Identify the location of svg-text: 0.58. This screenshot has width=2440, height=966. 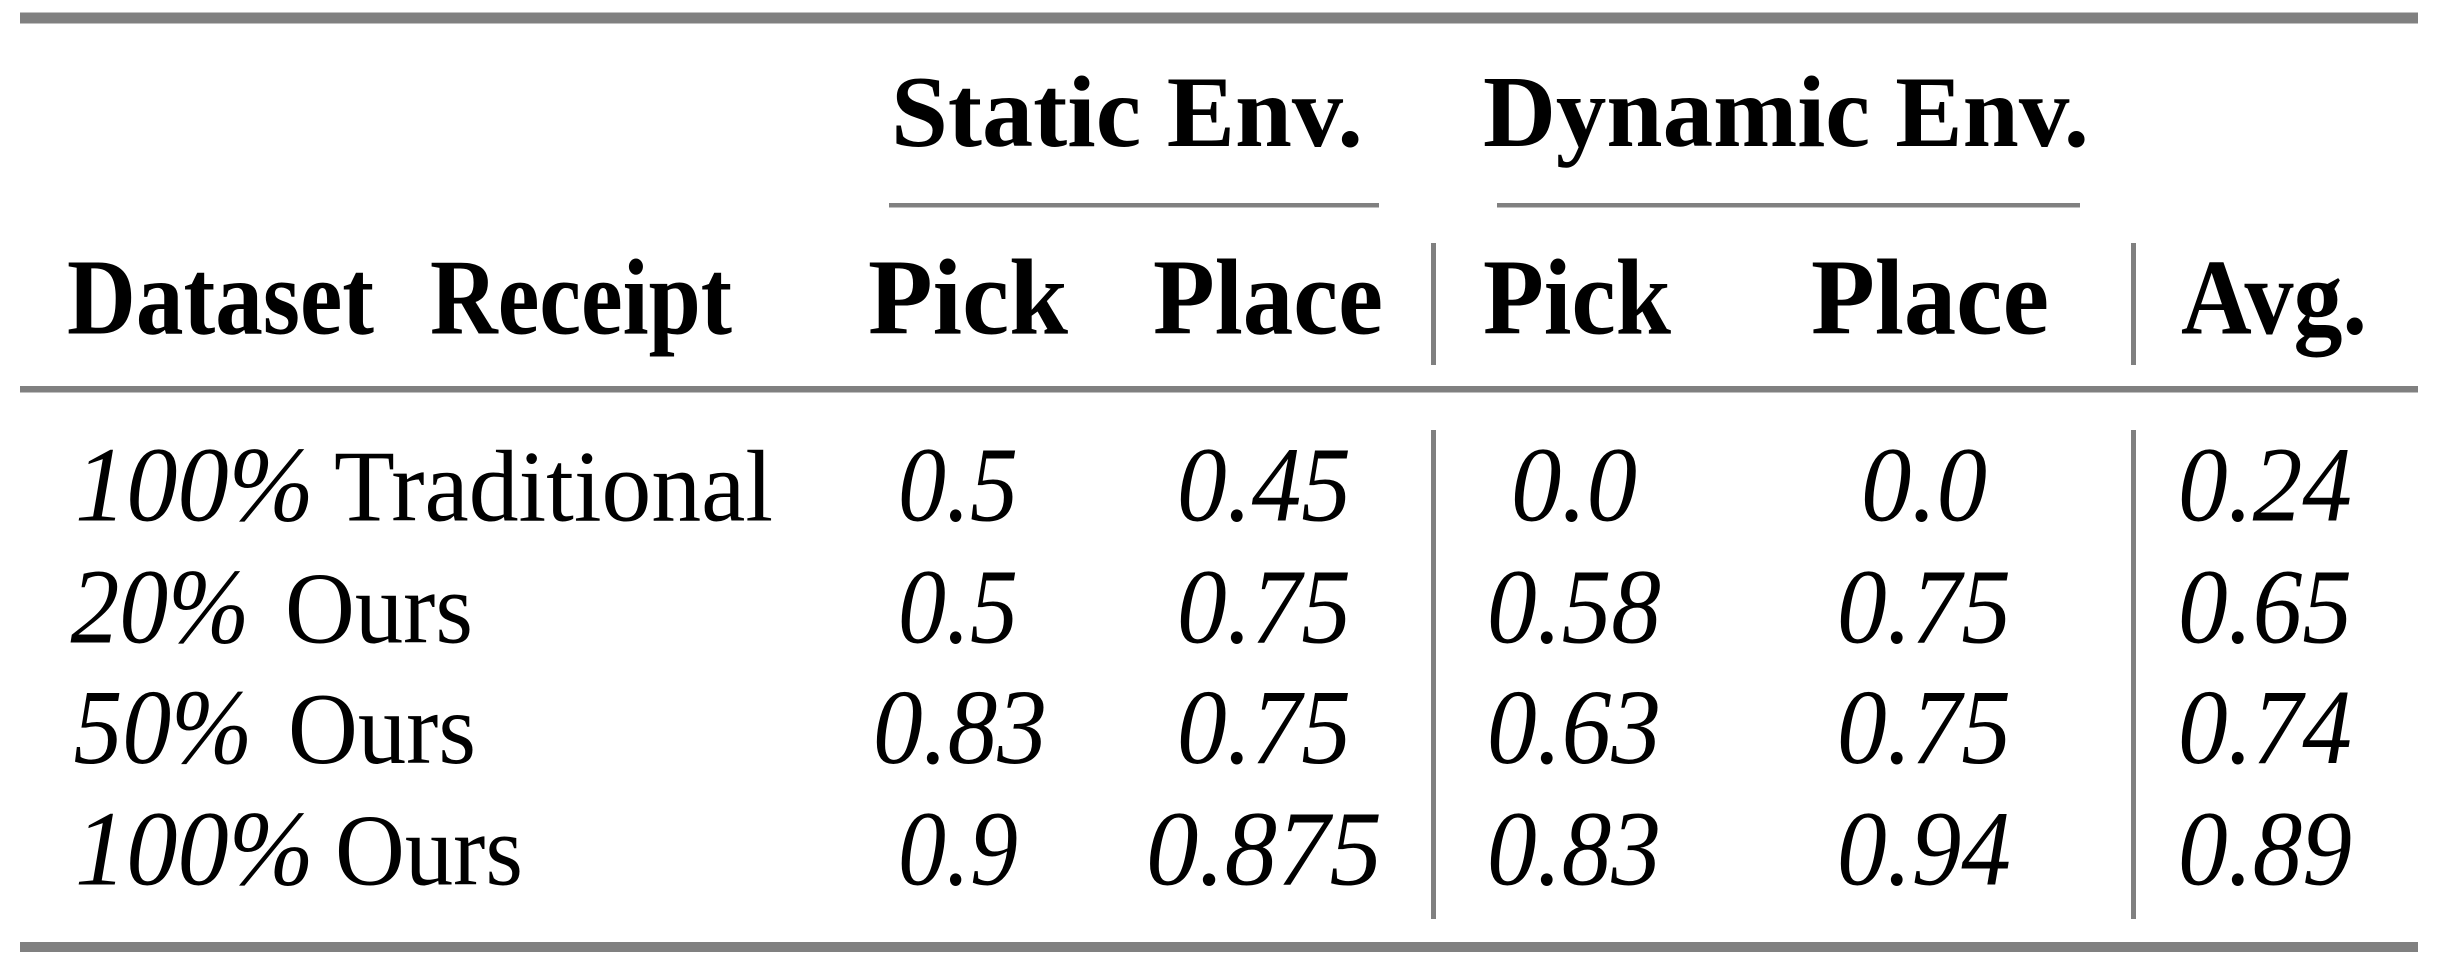
(1574, 608).